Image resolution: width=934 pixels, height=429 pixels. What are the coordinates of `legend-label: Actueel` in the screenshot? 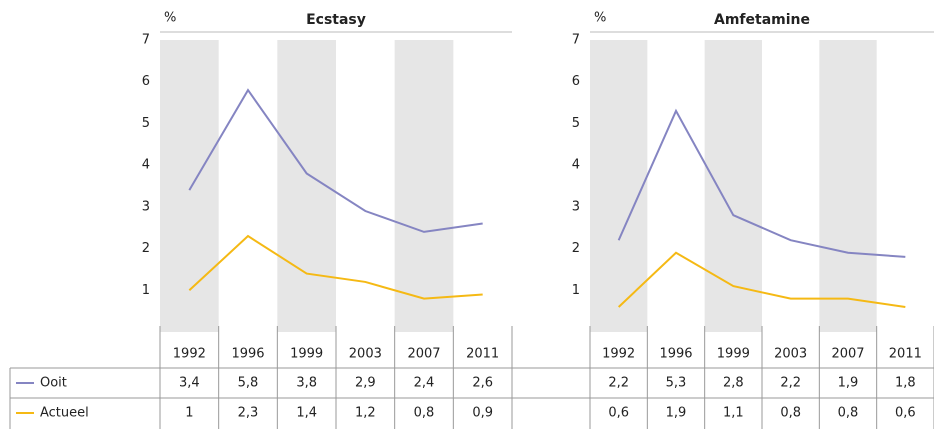 It's located at (64, 413).